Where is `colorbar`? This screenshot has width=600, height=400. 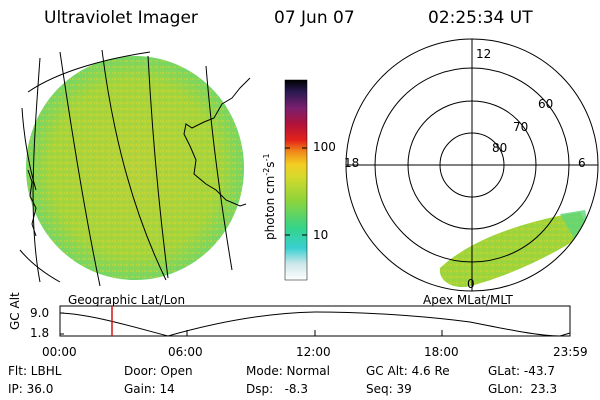 colorbar is located at coordinates (296, 180).